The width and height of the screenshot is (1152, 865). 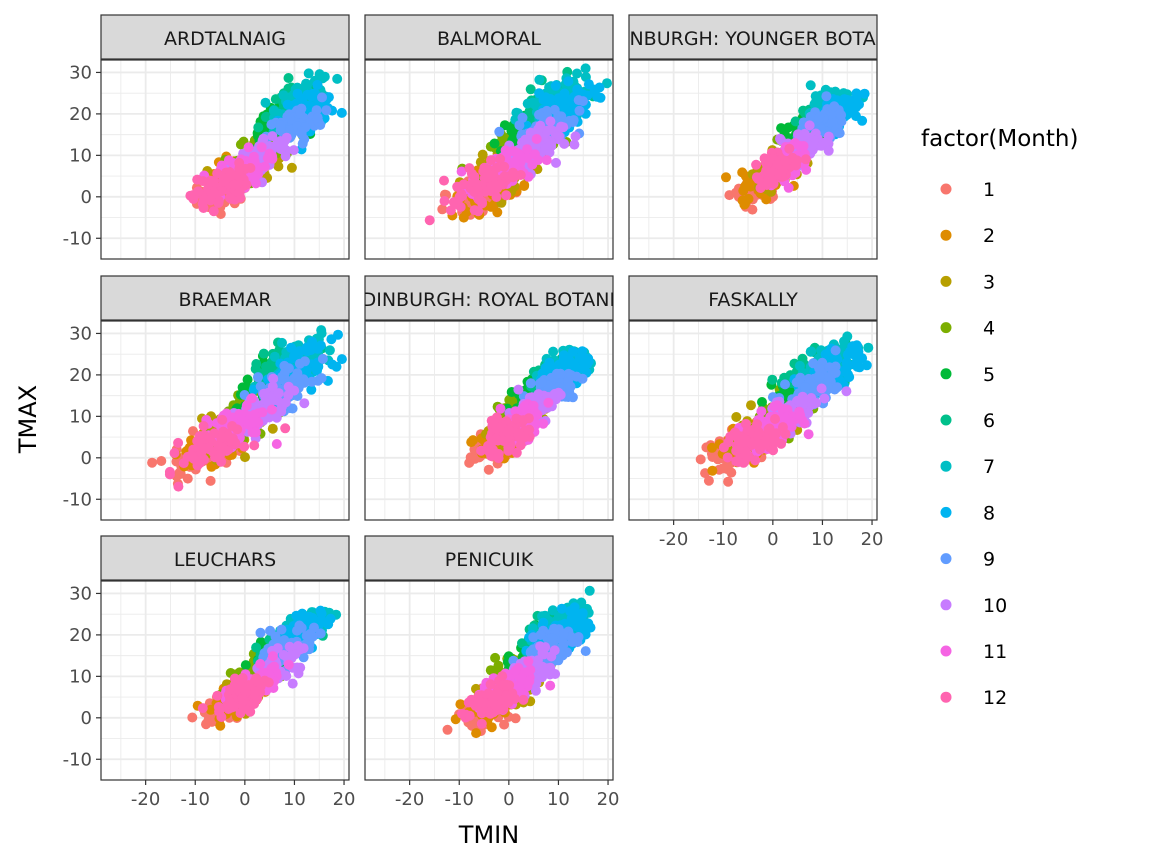 I want to click on facet-strip-label: EDINBURGH: YOUNGER BOTANIC, so click(x=753, y=39).